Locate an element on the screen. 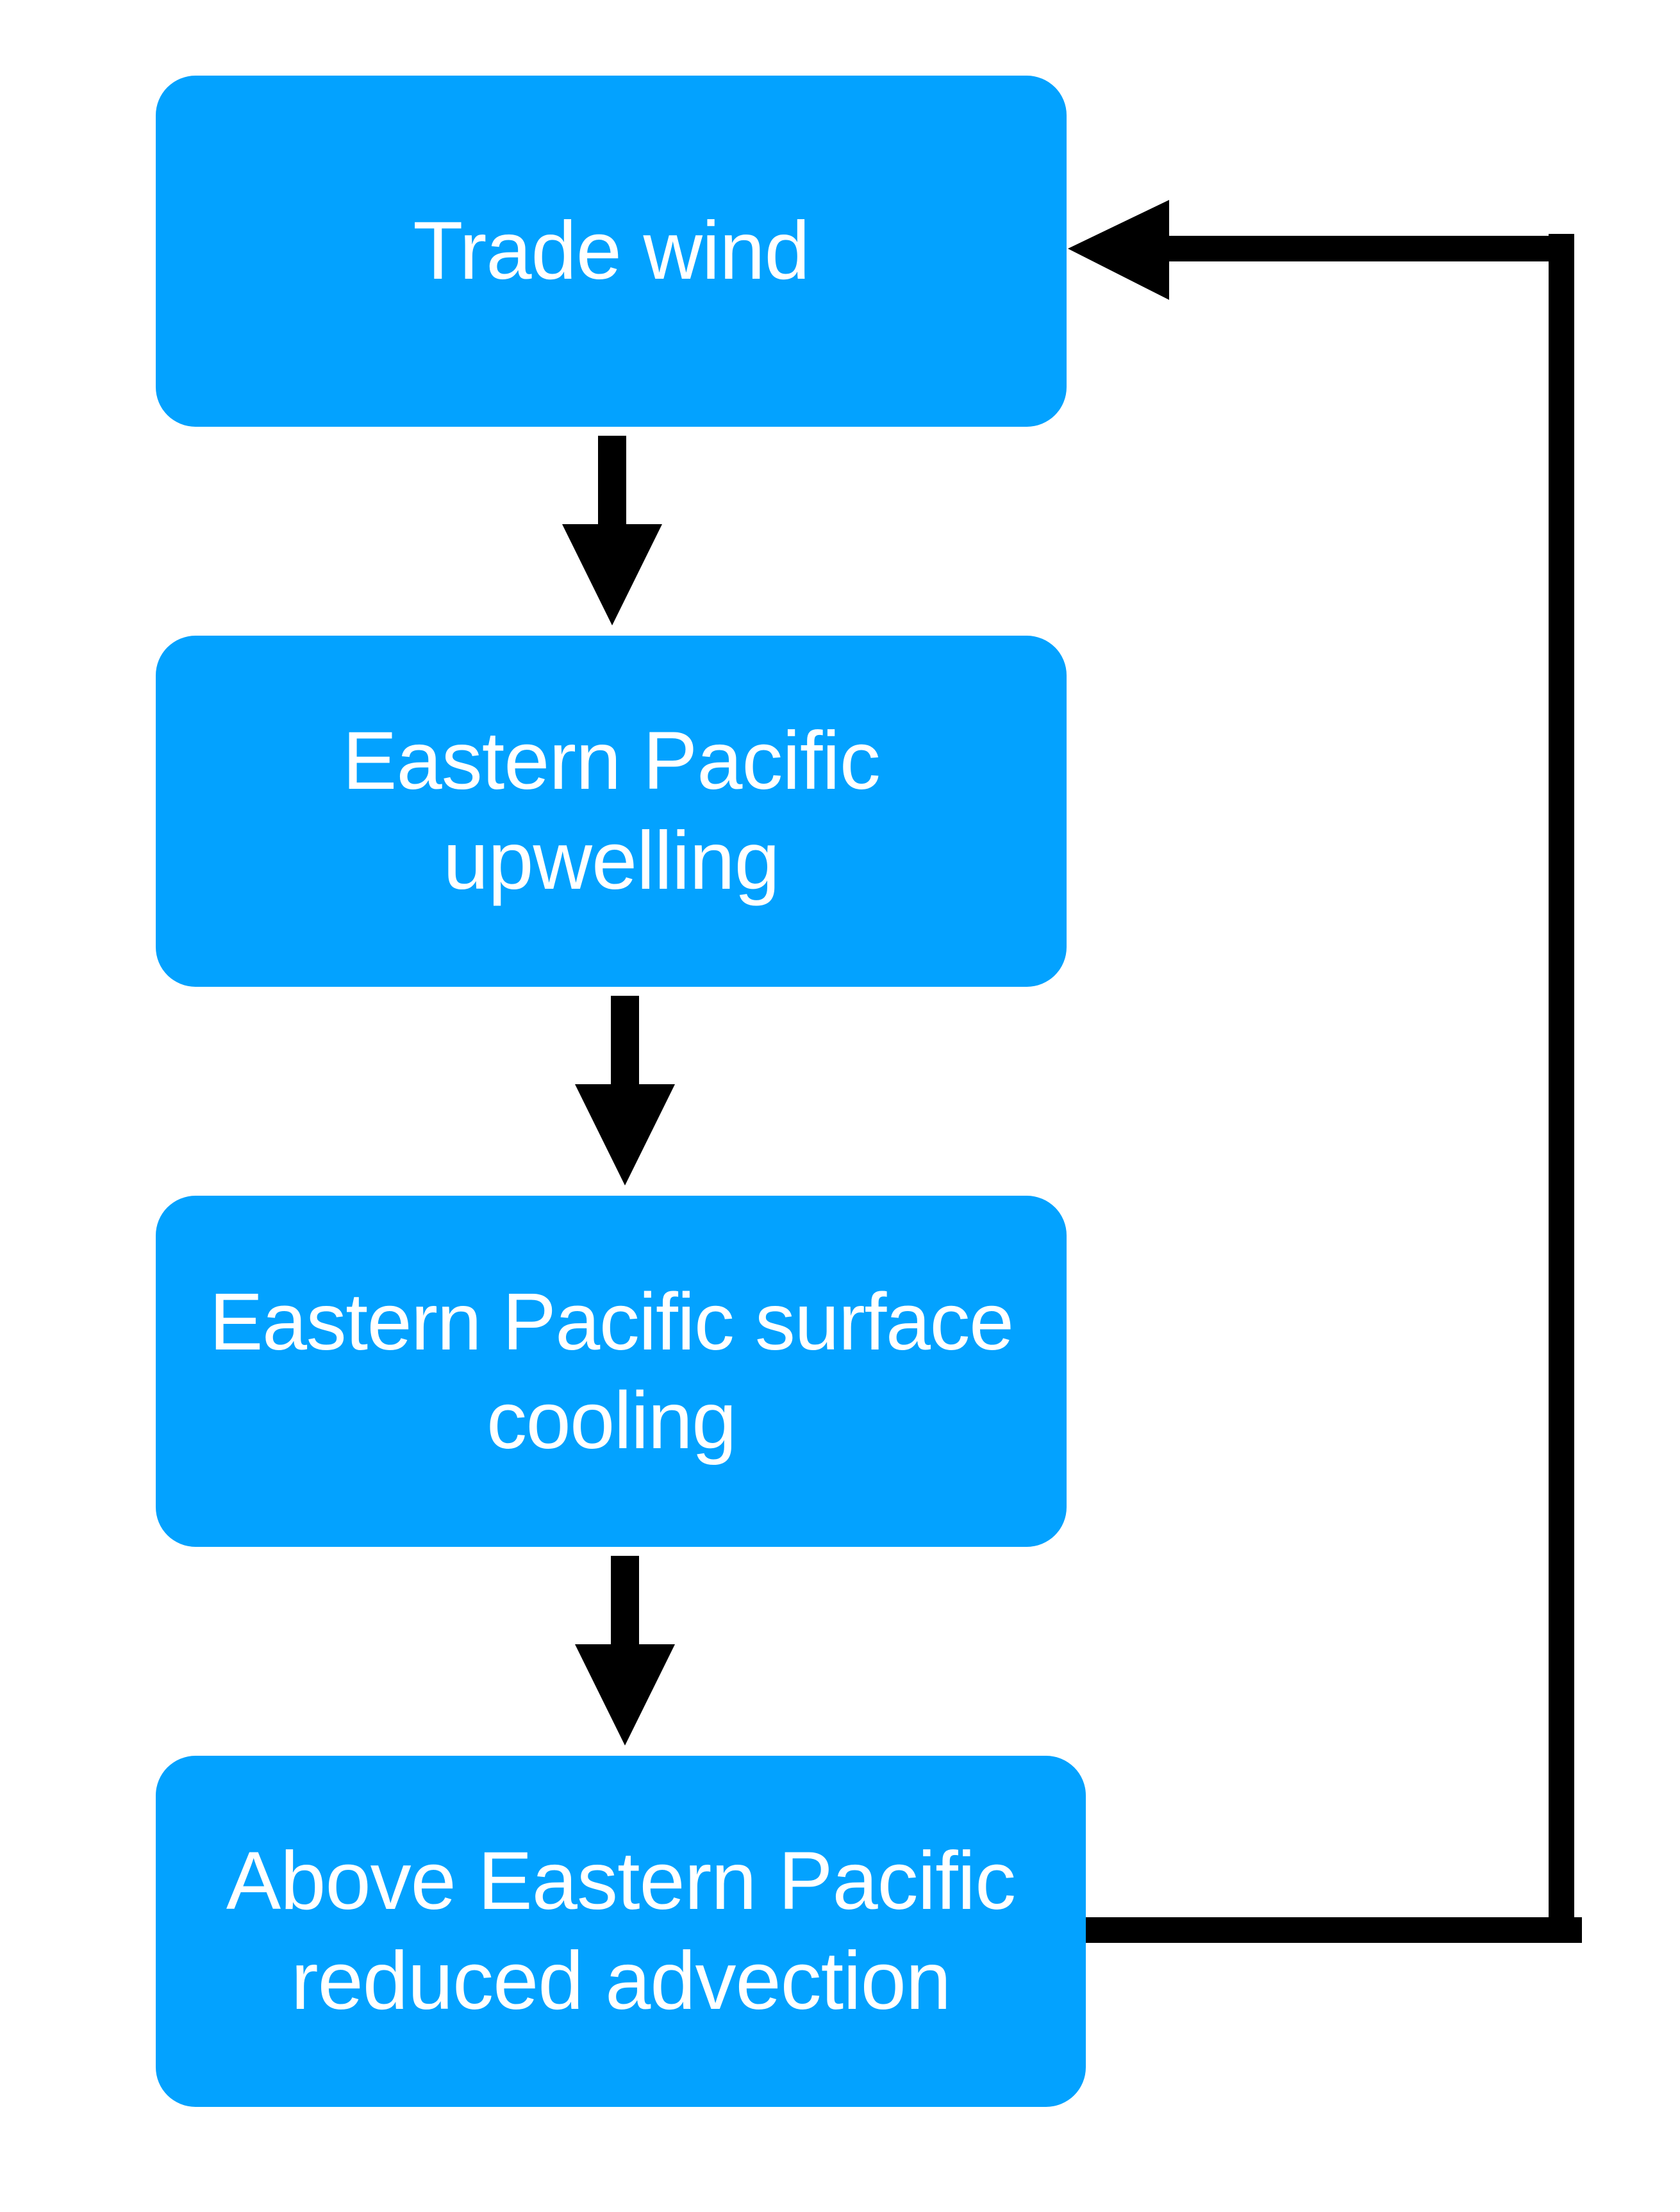 The height and width of the screenshot is (2212, 1680). node-trade-wind-label: Trade wind is located at coordinates (611, 250).